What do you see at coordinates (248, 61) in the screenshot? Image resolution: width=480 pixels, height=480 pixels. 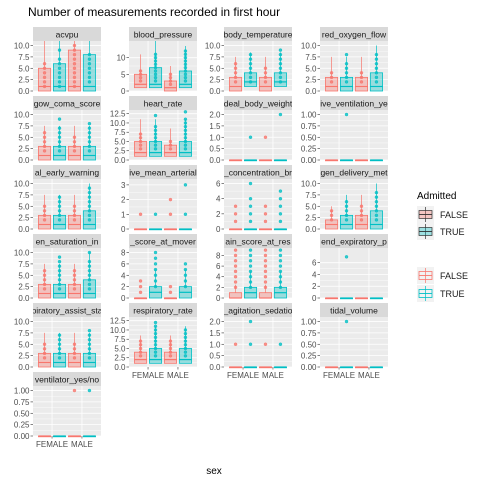 I see `facet-body-temperature: body_temperature 0.0 2.5 5.0 7.5 10.0` at bounding box center [248, 61].